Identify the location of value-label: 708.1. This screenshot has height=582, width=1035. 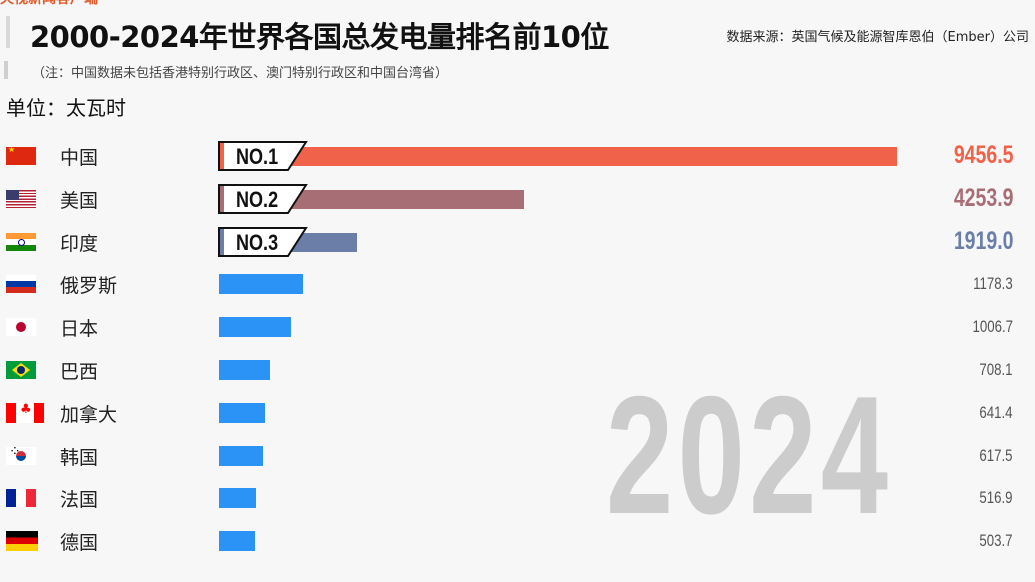
(996, 369).